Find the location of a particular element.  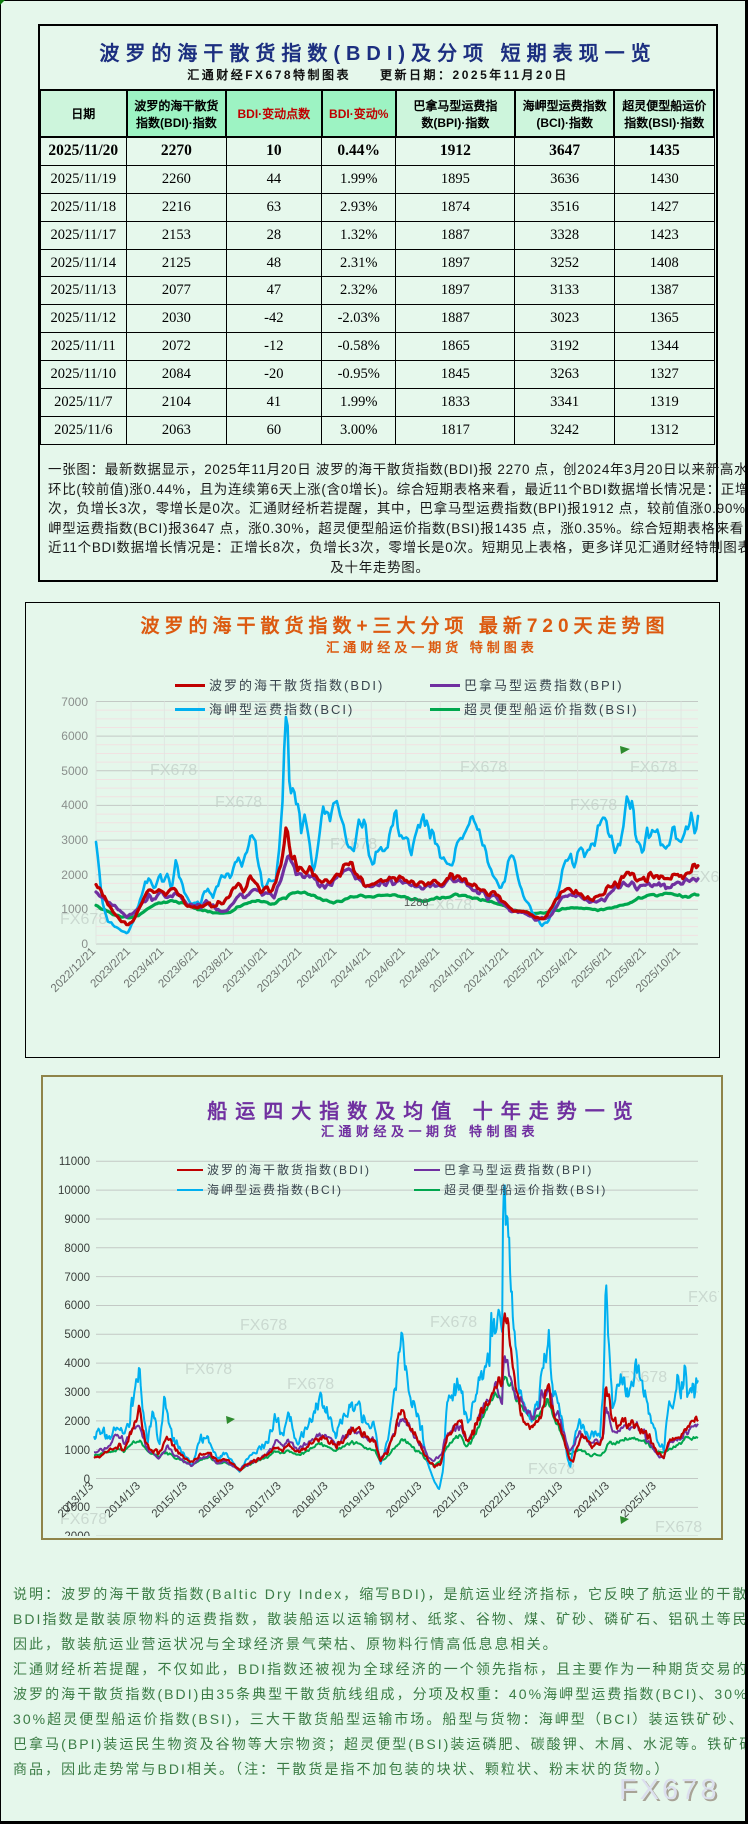

svg-text: 2019/1/3 is located at coordinates (357, 1500).